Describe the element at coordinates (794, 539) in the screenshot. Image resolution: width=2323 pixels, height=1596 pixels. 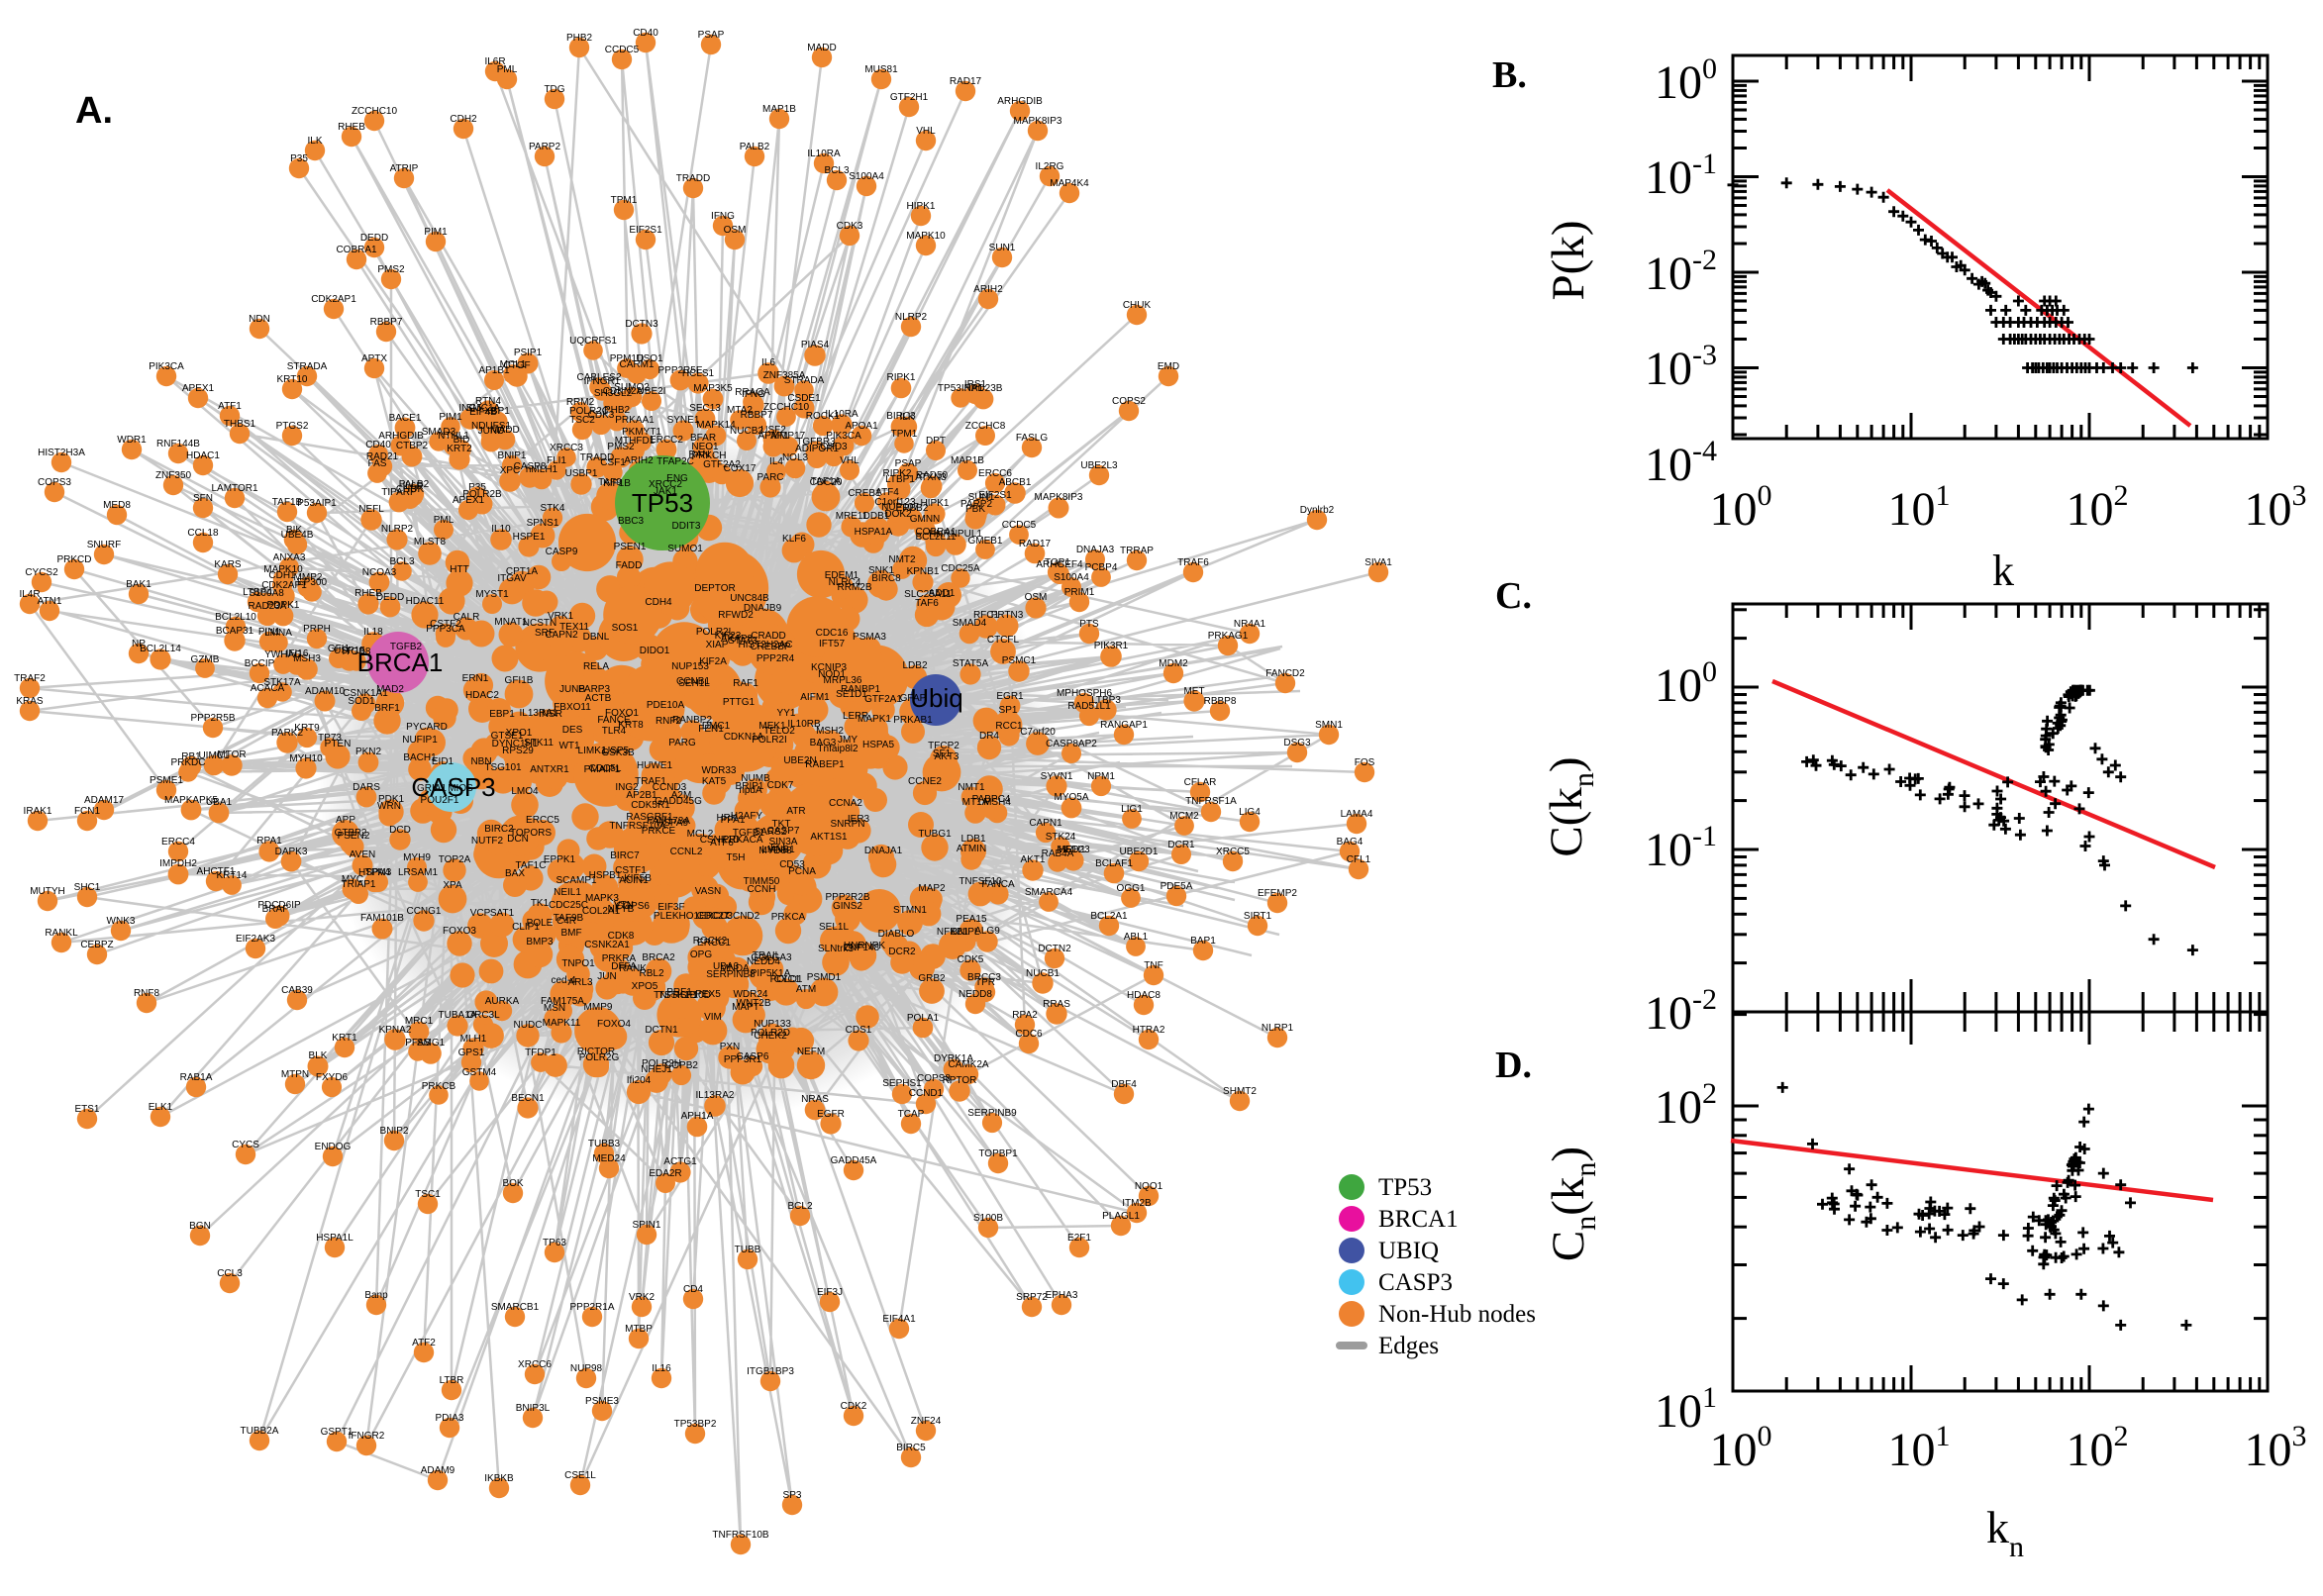
I see `svg-text: KLF6` at that location.